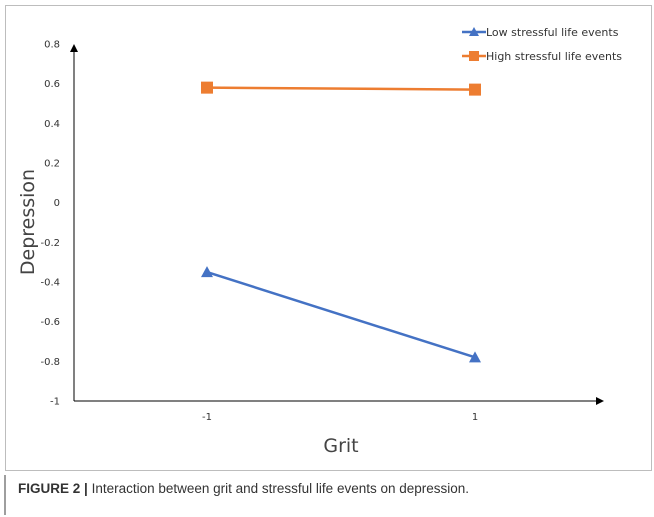  What do you see at coordinates (55, 402) in the screenshot?
I see `y-tick-label: -1` at bounding box center [55, 402].